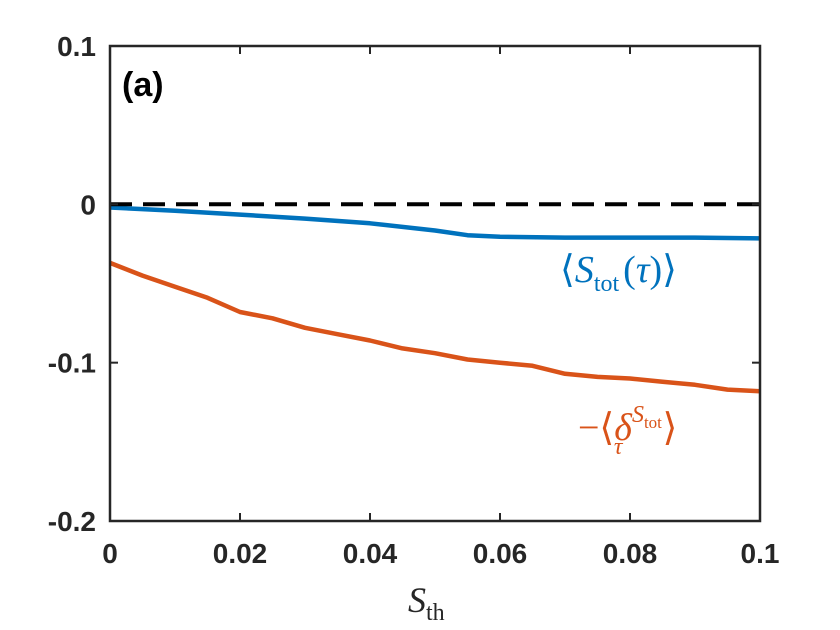 Image resolution: width=840 pixels, height=630 pixels. Describe the element at coordinates (623, 428) in the screenshot. I see `label-var: δ` at that location.